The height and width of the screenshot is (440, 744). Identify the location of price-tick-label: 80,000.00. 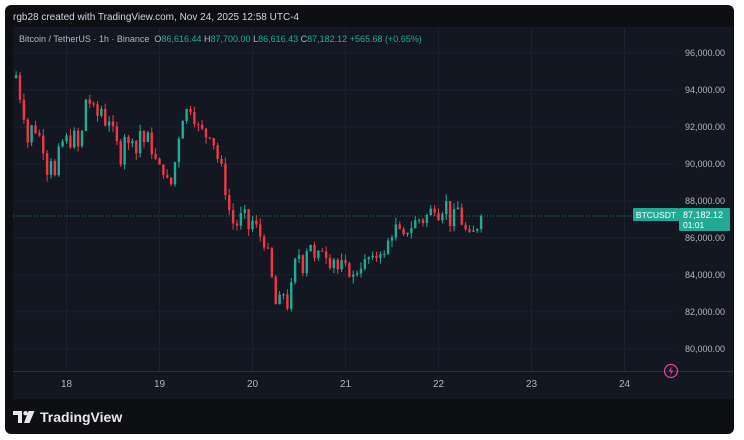
(705, 349).